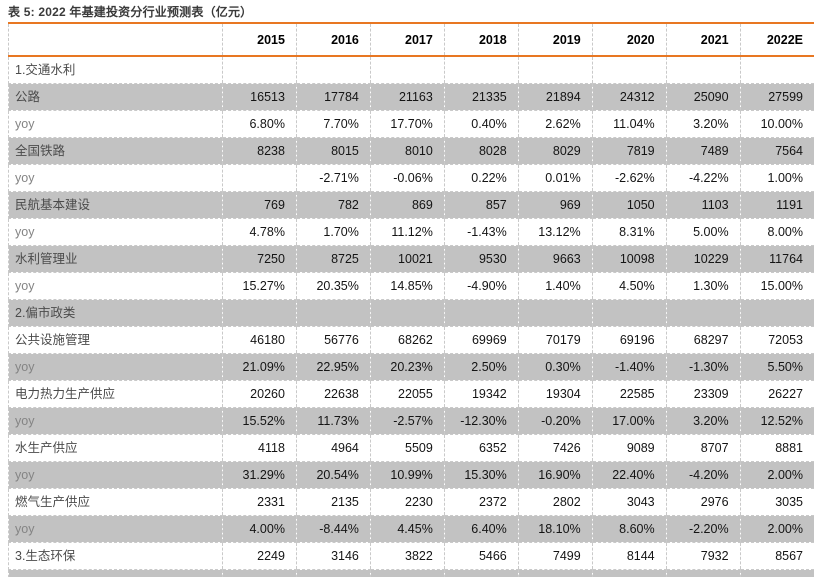 Image resolution: width=814 pixels, height=577 pixels. Describe the element at coordinates (333, 124) in the screenshot. I see `cell-value: 7.70%` at that location.